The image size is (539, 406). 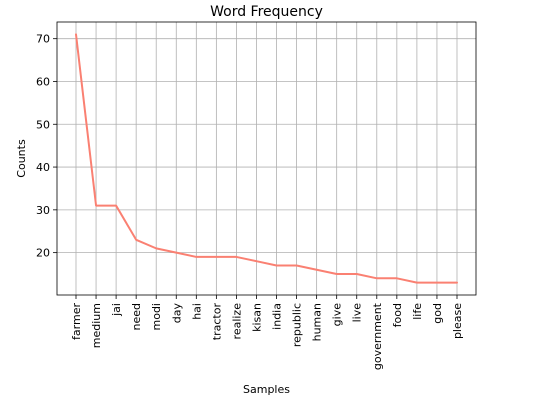 I want to click on y-tick-label: 50, so click(x=43, y=124).